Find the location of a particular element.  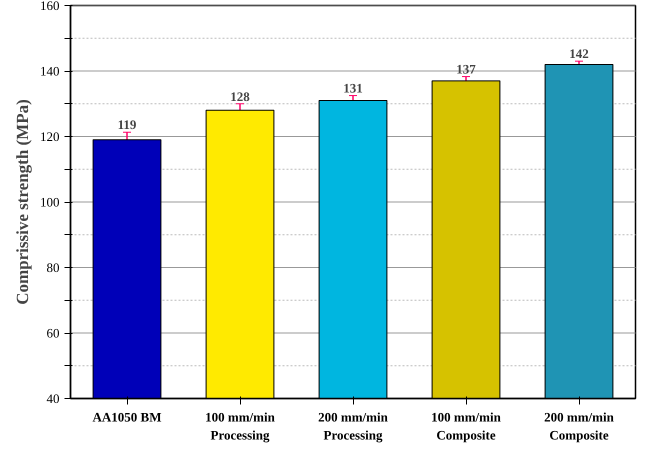

y-tick-label: 80 is located at coordinates (53, 267).